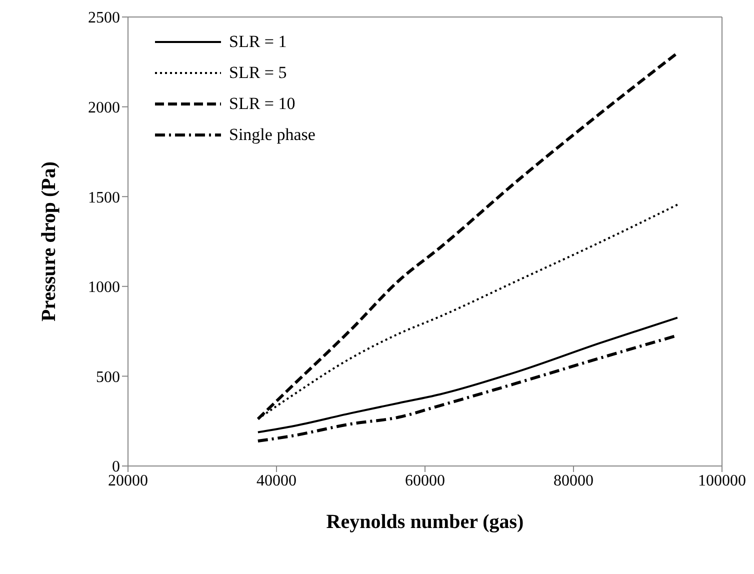 This screenshot has height=574, width=754. Describe the element at coordinates (425, 481) in the screenshot. I see `x-tick-label: 60000` at that location.